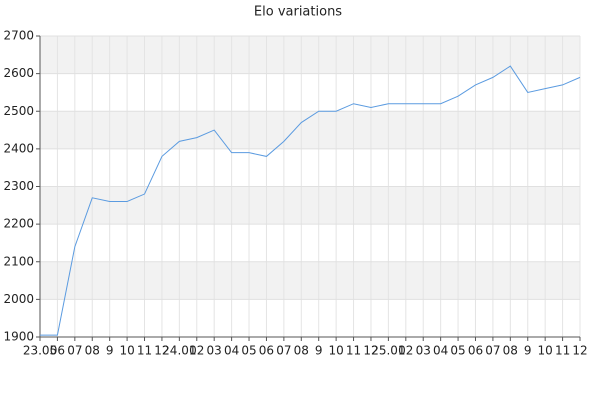 Image resolution: width=600 pixels, height=404 pixels. Describe the element at coordinates (388, 351) in the screenshot. I see `x-tick-label: 25.01` at that location.